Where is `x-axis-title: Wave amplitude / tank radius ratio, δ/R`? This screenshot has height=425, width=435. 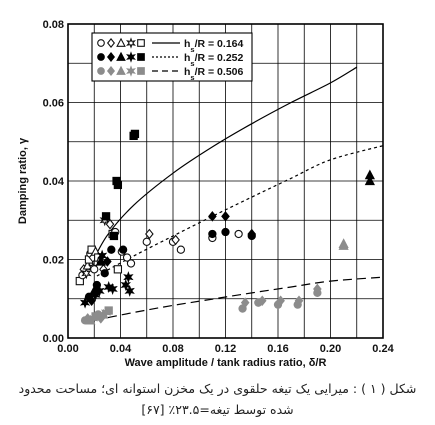
x-axis-title: Wave amplitude / tank radius ratio, δ/R is located at coordinates (226, 363).